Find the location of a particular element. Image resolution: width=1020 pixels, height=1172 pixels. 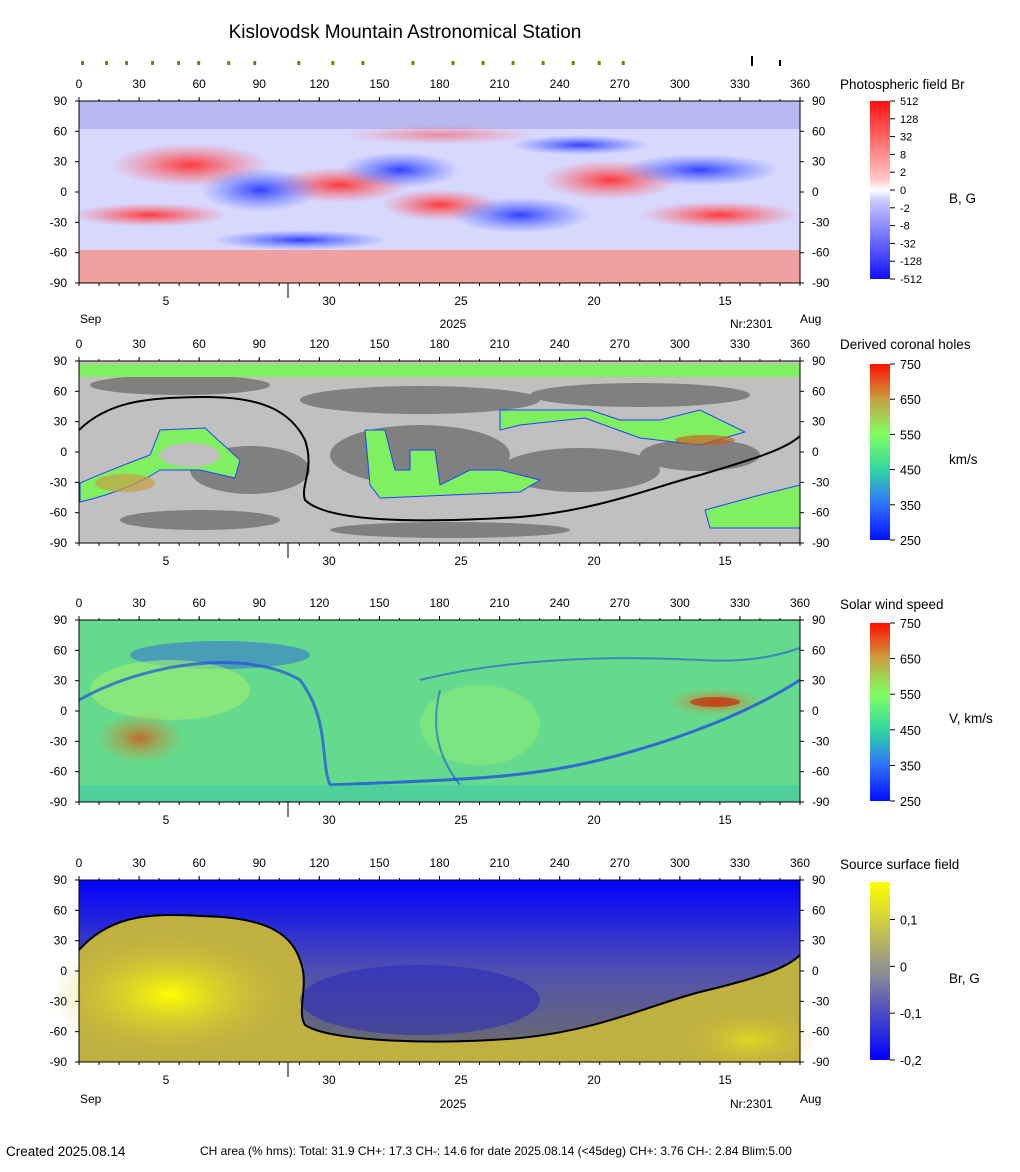

colorbar-tick-label: -0,2 is located at coordinates (911, 1061).